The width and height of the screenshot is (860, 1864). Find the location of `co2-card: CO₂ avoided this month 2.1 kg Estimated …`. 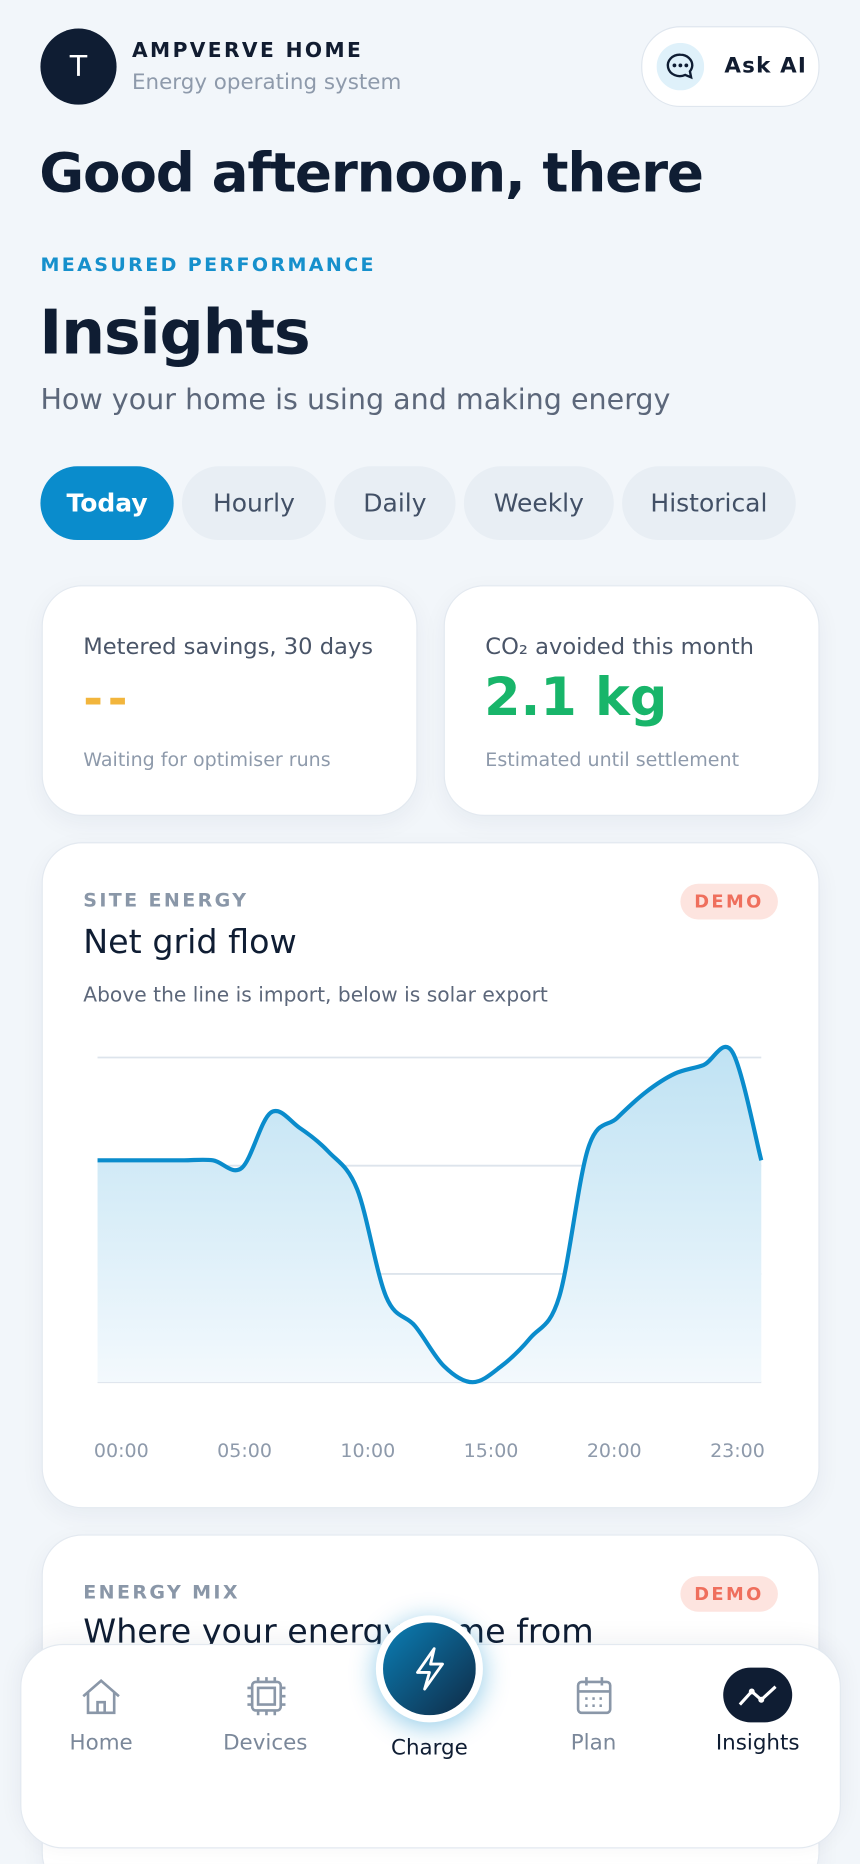

co2-card: CO₂ avoided this month 2.1 kg Estimated … is located at coordinates (631, 700).